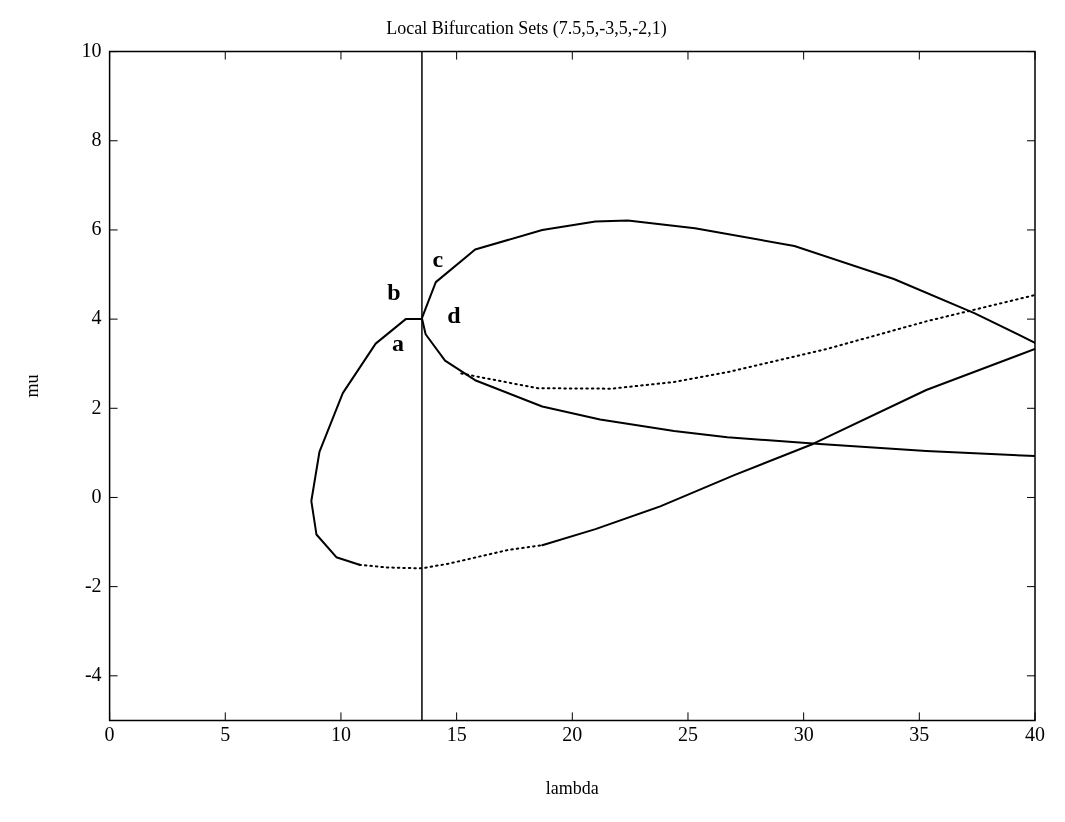 The image size is (1065, 822). I want to click on y-tick-label: 8, so click(96, 139).